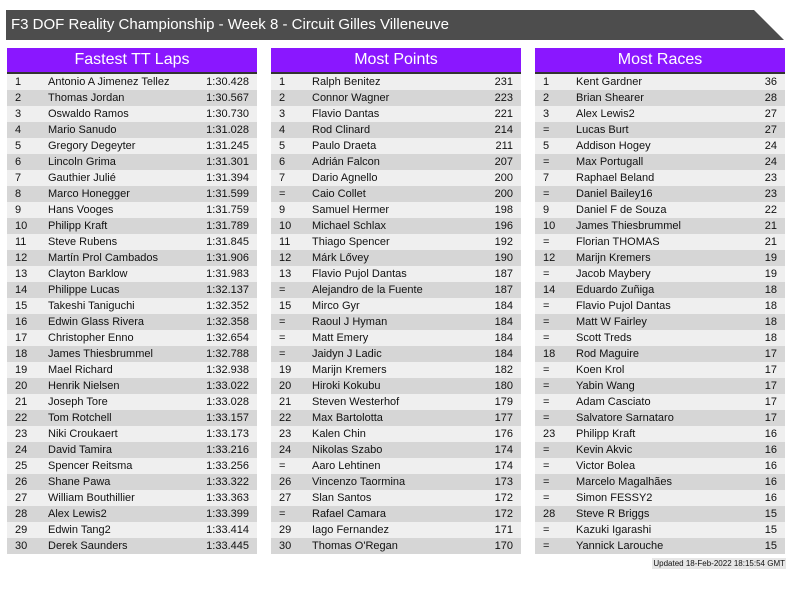 The height and width of the screenshot is (600, 800). Describe the element at coordinates (503, 402) in the screenshot. I see `value-cell: 179` at that location.